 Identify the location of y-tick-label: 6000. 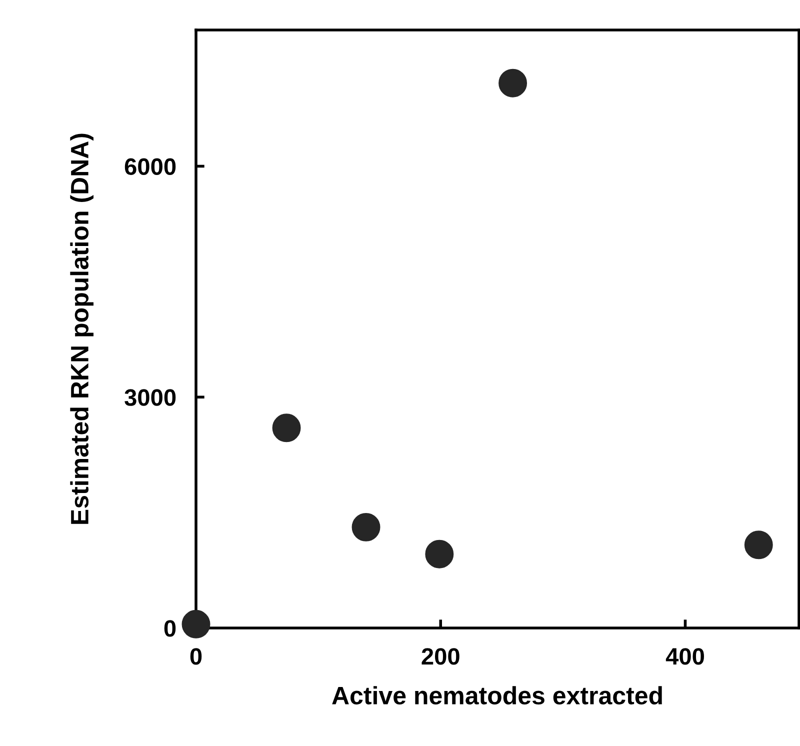
(150, 167).